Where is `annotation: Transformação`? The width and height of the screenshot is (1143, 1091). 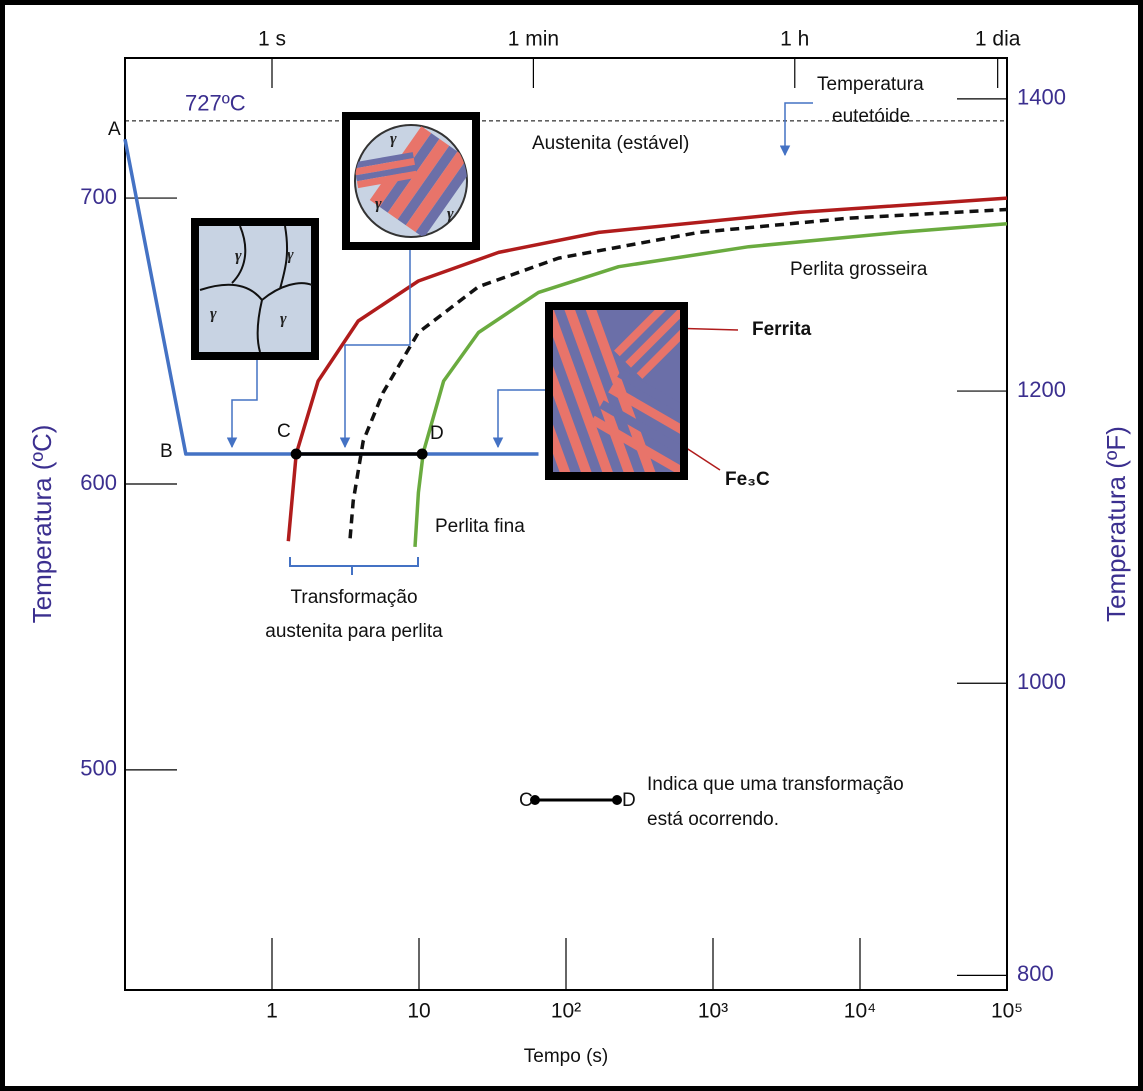 annotation: Transformação is located at coordinates (353, 597).